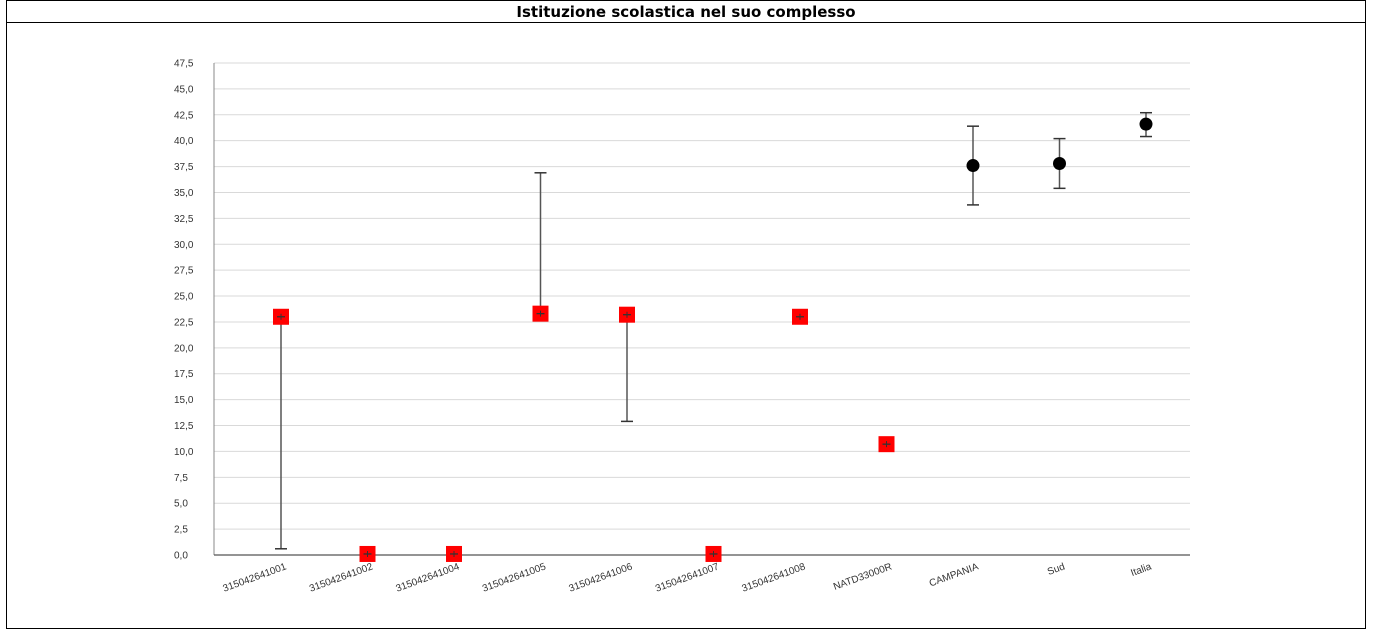 Image resolution: width=1374 pixels, height=631 pixels. Describe the element at coordinates (341, 577) in the screenshot. I see `x-tick-label: 315042641002` at that location.